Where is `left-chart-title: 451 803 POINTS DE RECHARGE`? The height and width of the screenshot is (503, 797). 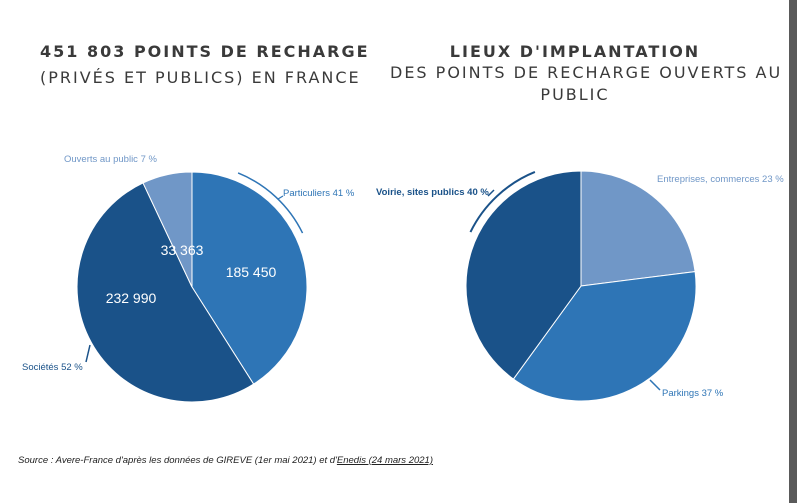 left-chart-title: 451 803 POINTS DE RECHARGE is located at coordinates (205, 51).